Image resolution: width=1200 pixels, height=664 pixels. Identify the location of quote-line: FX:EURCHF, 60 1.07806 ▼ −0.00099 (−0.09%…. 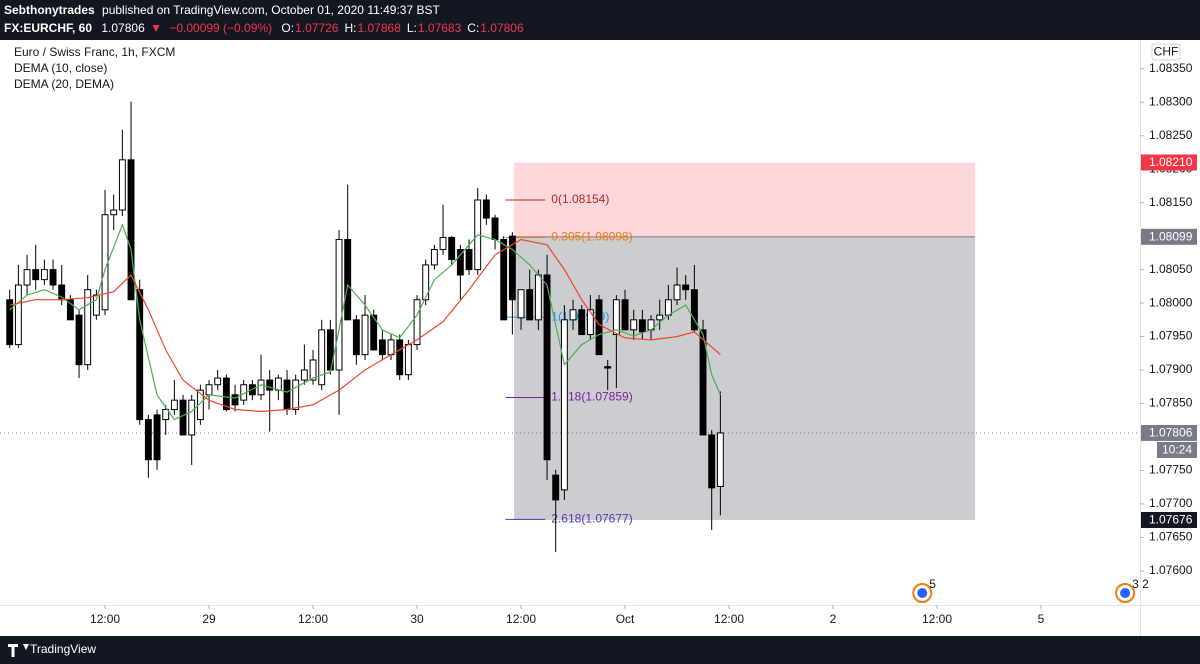
(264, 28).